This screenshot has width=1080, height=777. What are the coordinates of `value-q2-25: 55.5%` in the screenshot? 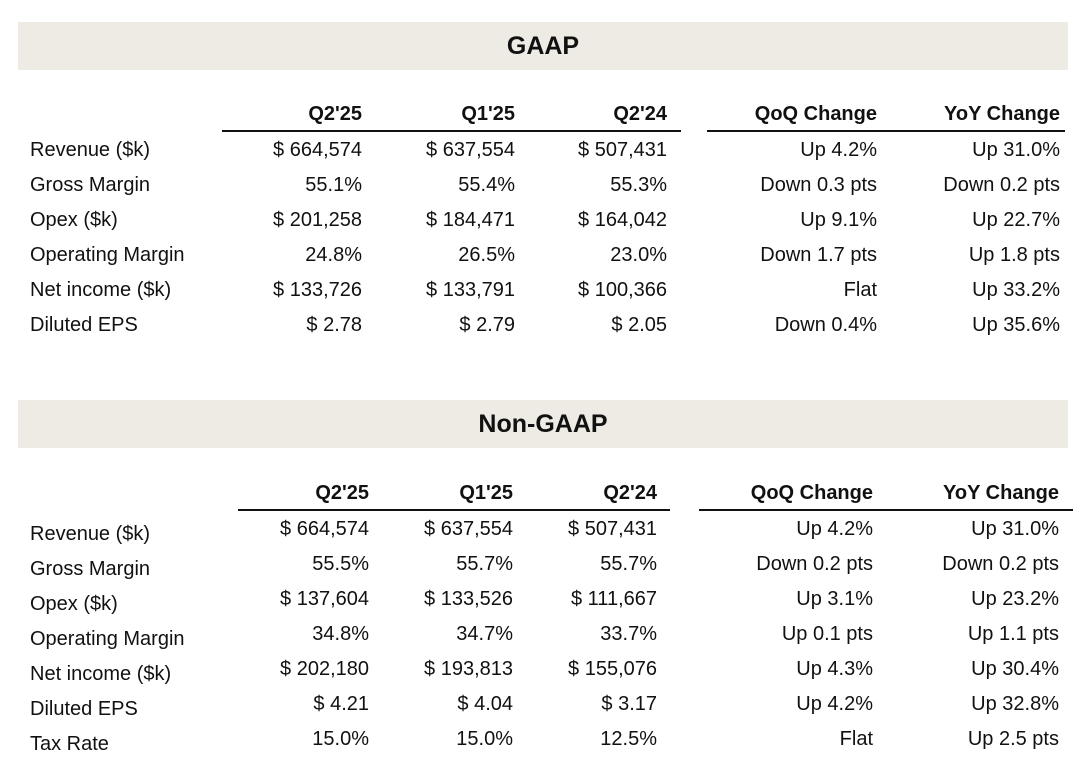 It's located at (340, 564).